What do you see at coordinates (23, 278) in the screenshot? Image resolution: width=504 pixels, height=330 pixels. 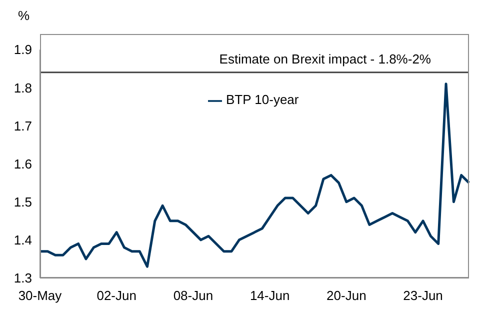 I see `y-tick-label: 1.3` at bounding box center [23, 278].